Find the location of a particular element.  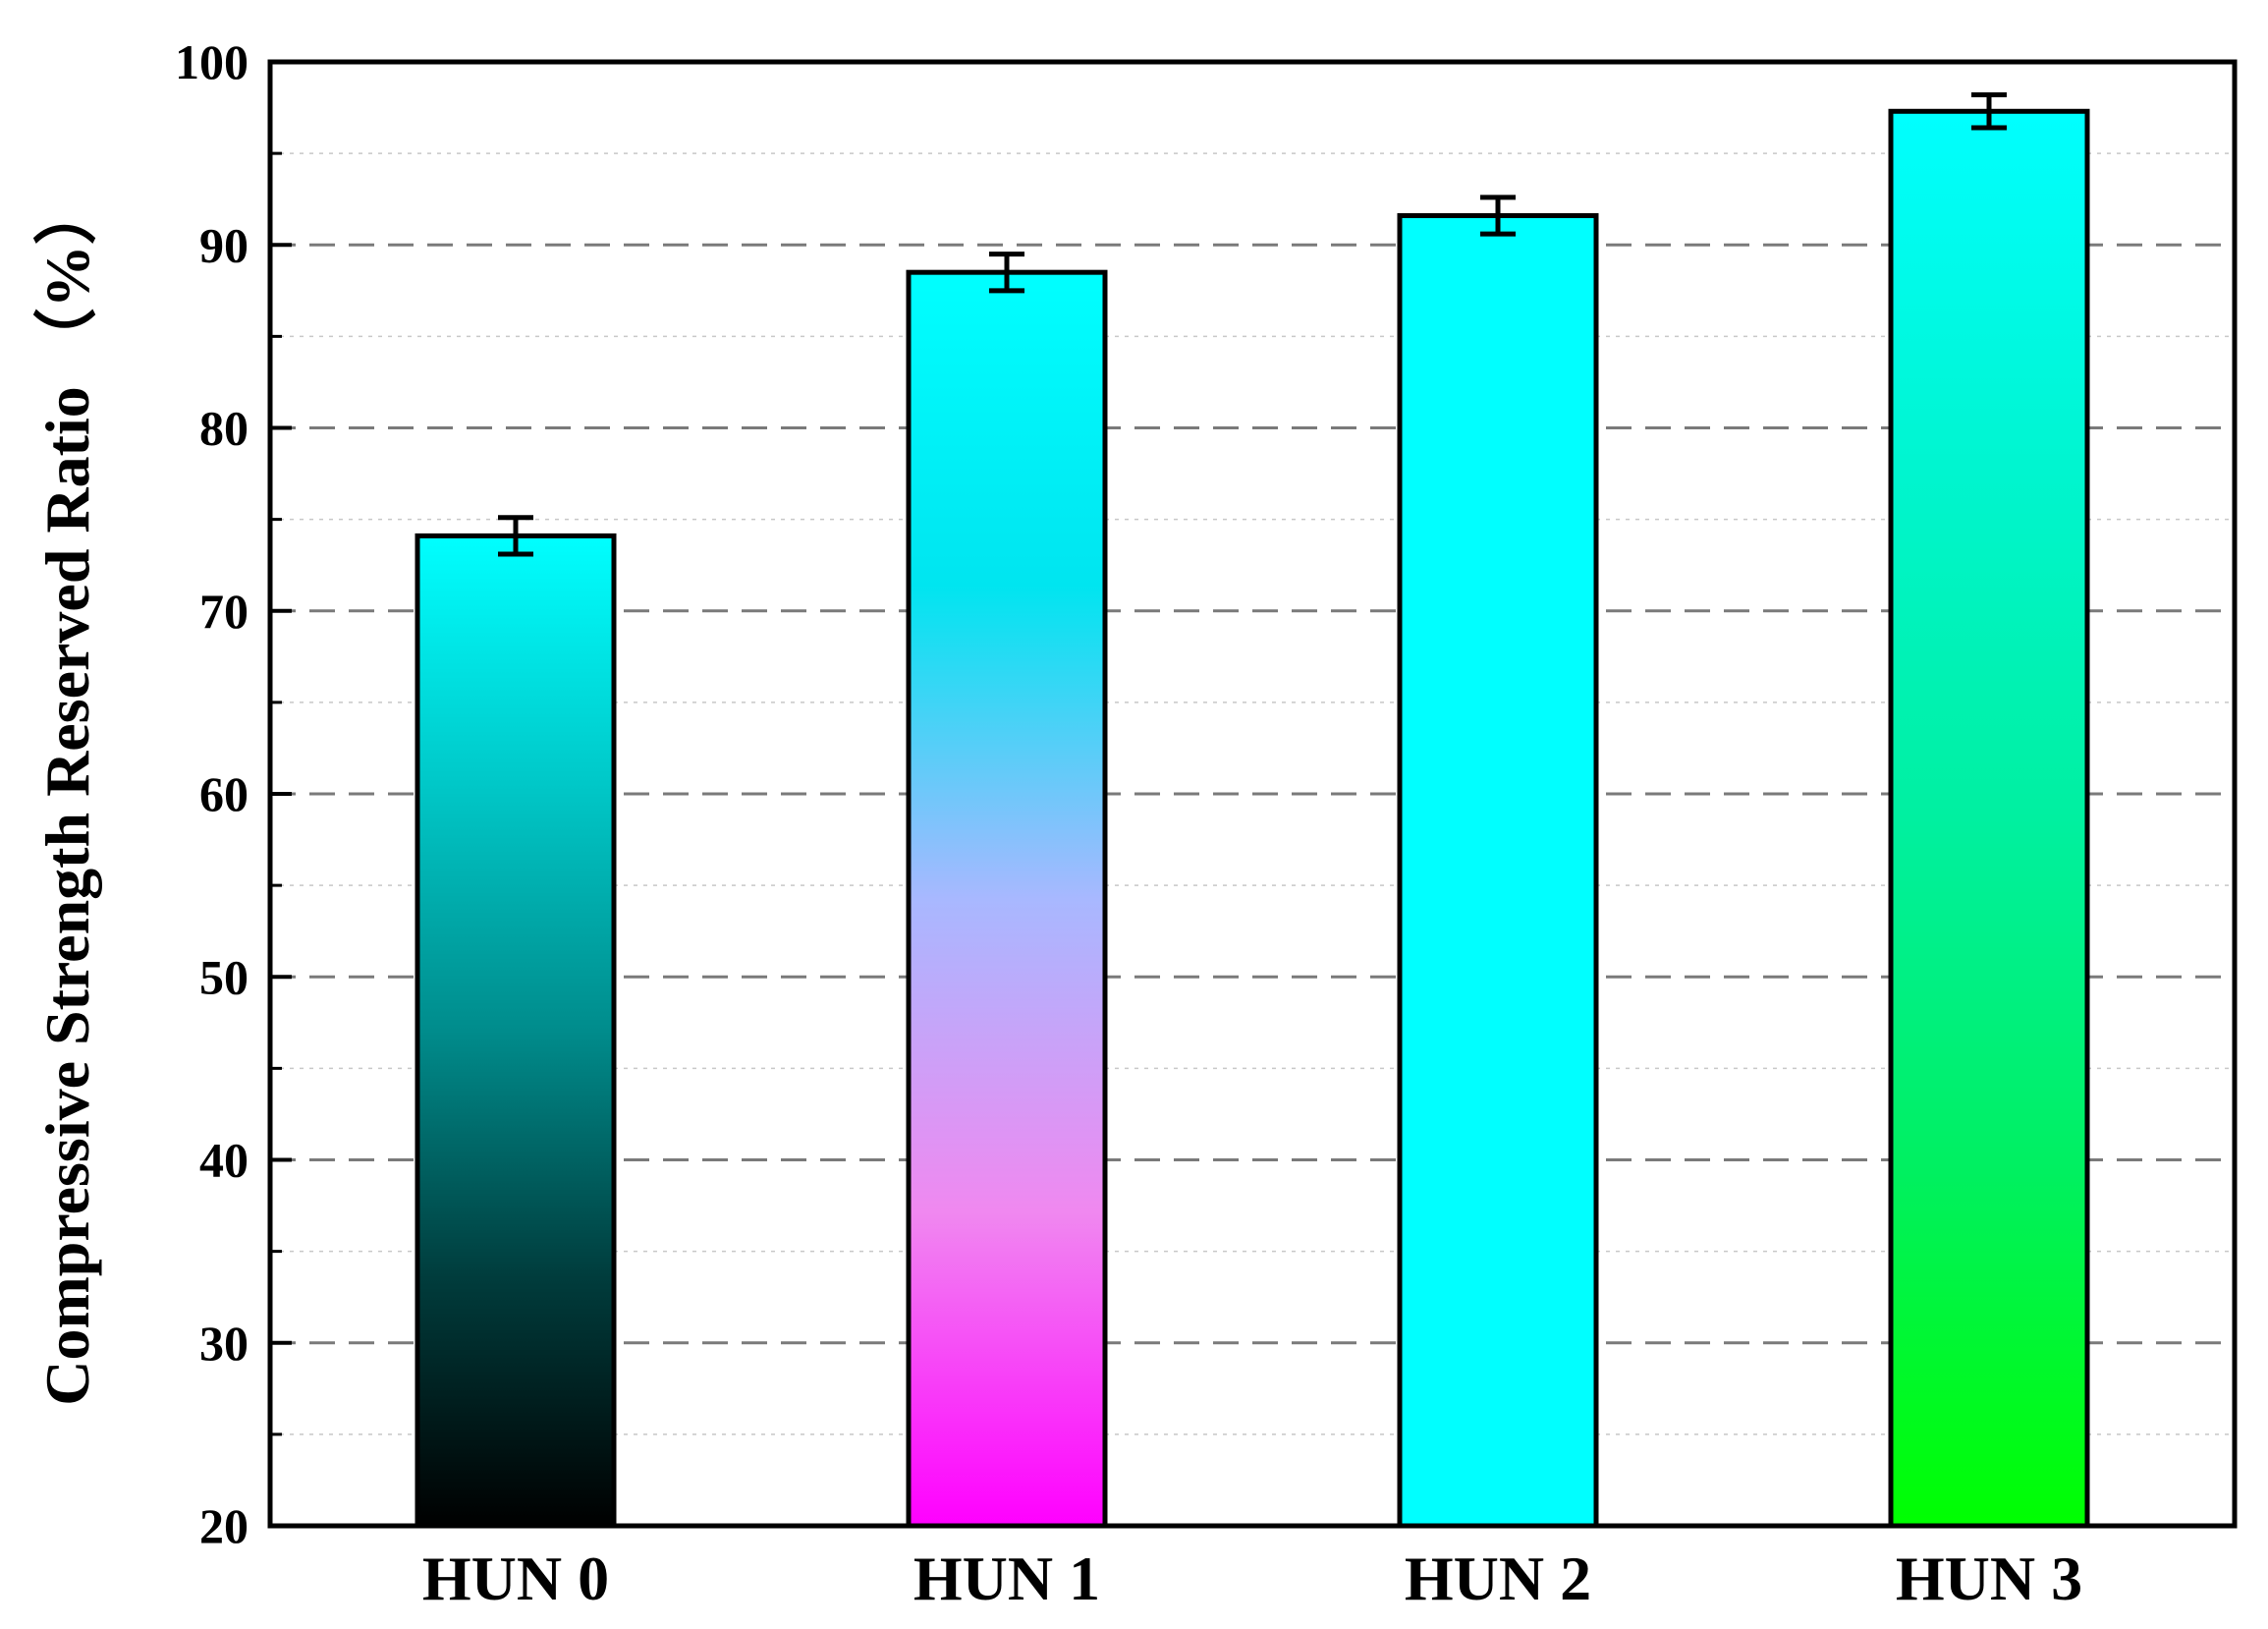

x-category-label: HUN 1 is located at coordinates (1006, 1578).